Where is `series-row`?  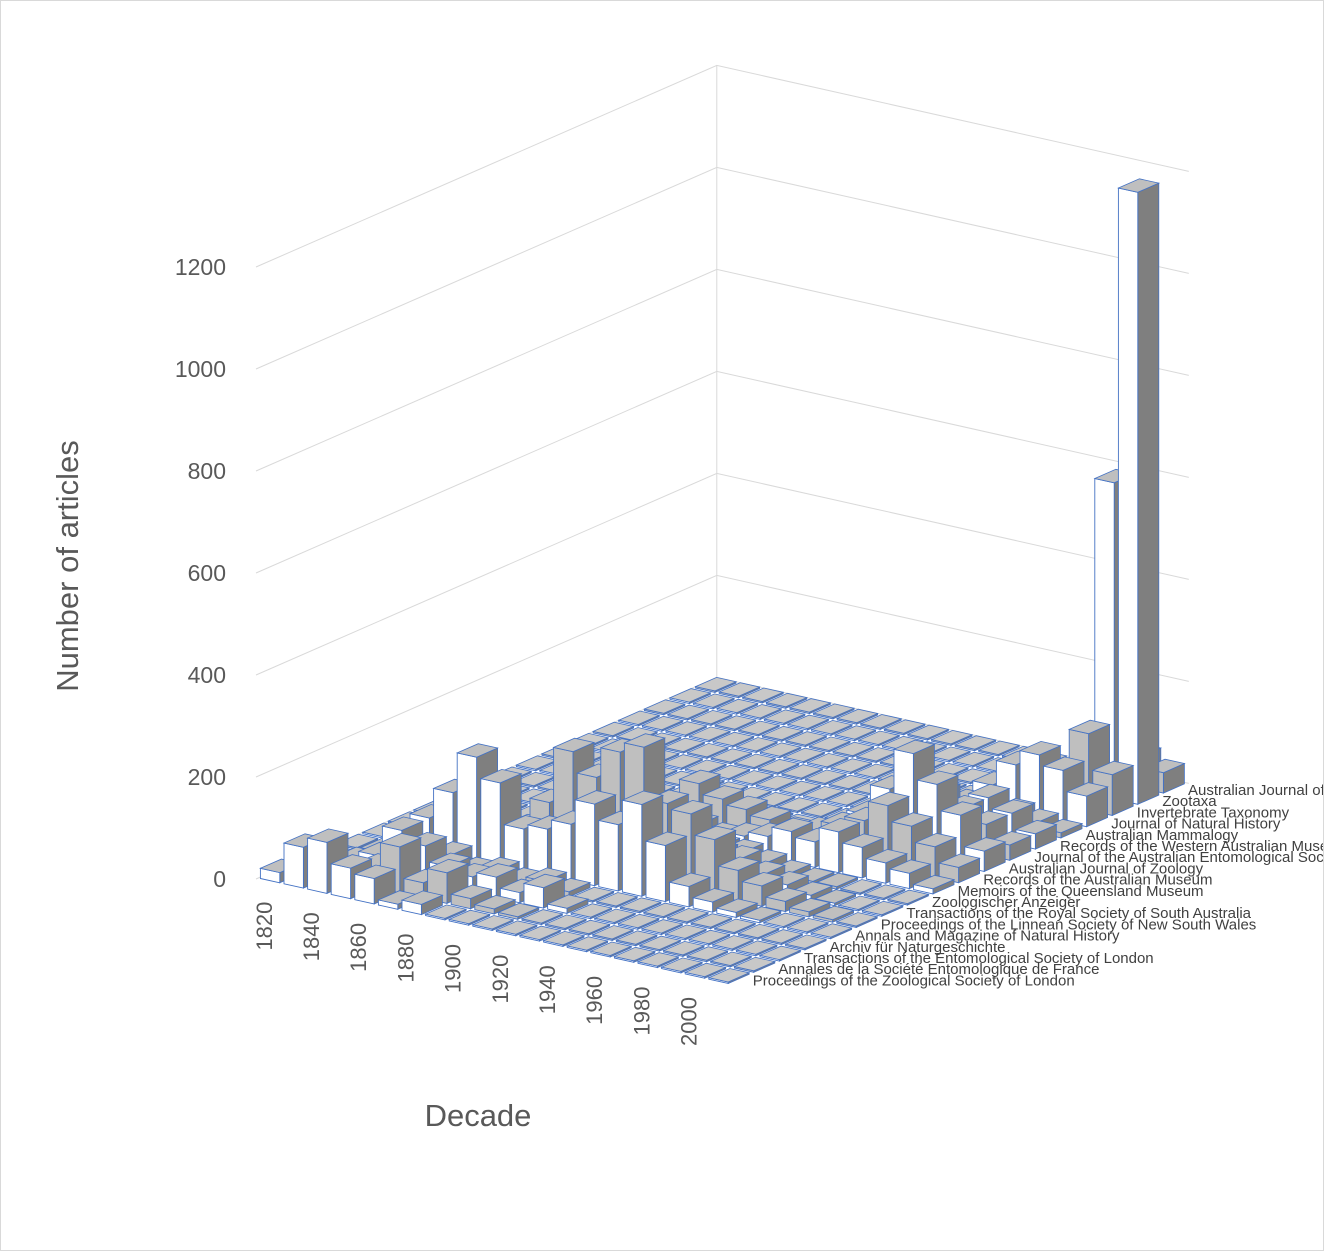
series-row is located at coordinates (505, 906).